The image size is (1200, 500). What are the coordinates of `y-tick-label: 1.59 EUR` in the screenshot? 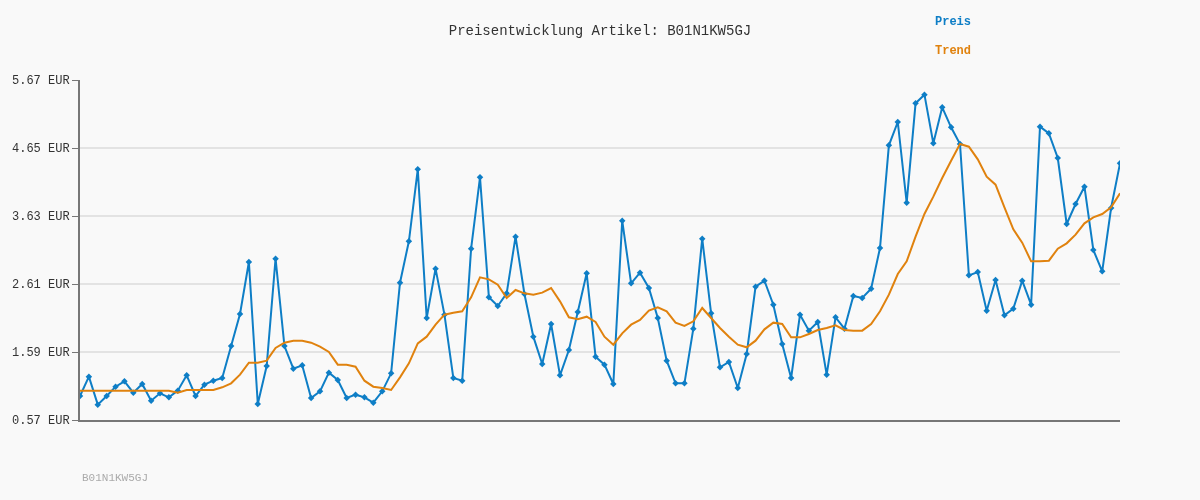 It's located at (40, 353).